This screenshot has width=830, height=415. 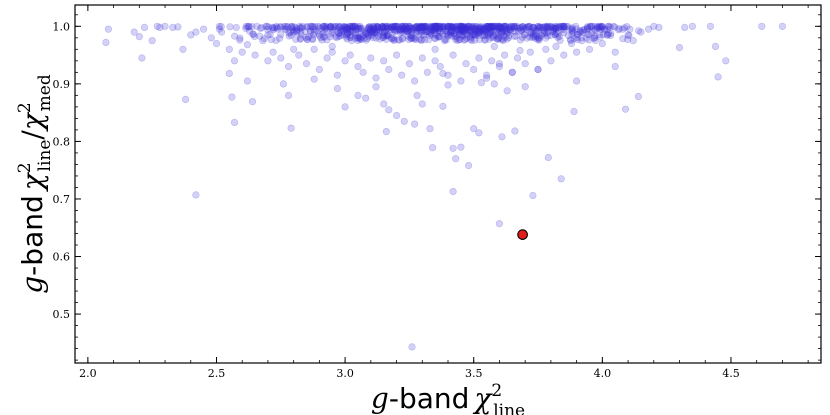 I want to click on y-tick-label: 0.7, so click(x=62, y=199).